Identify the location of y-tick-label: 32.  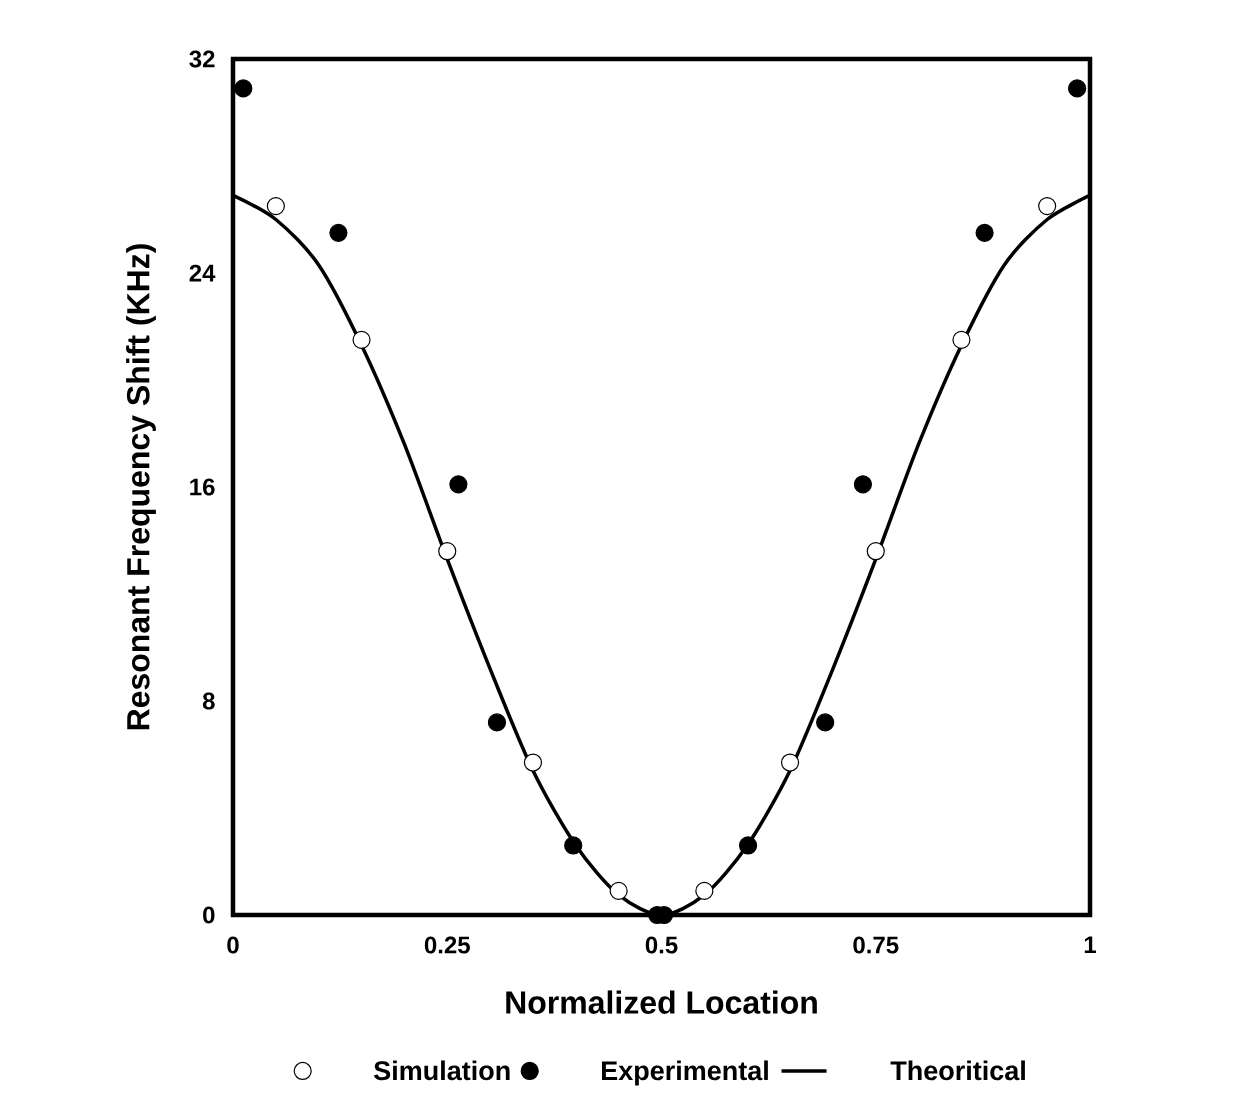
(202, 59).